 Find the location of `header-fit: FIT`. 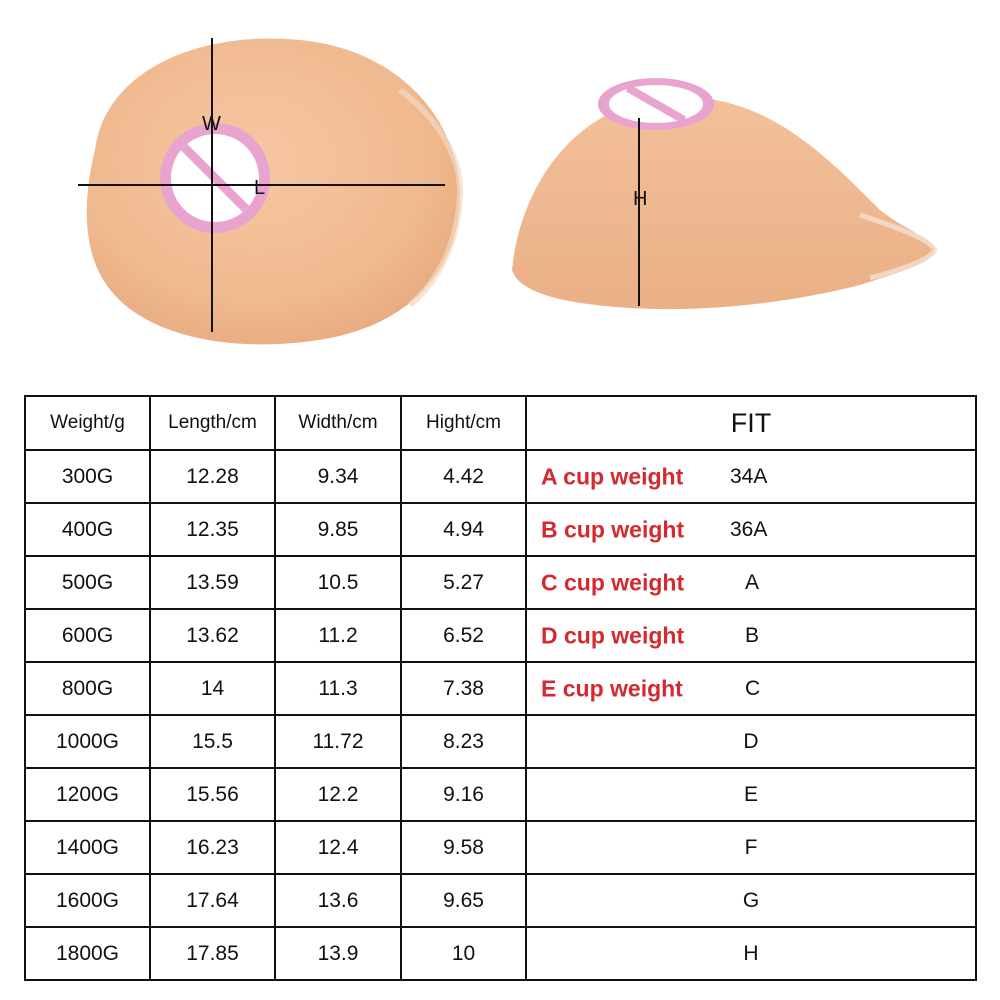

header-fit: FIT is located at coordinates (751, 423).